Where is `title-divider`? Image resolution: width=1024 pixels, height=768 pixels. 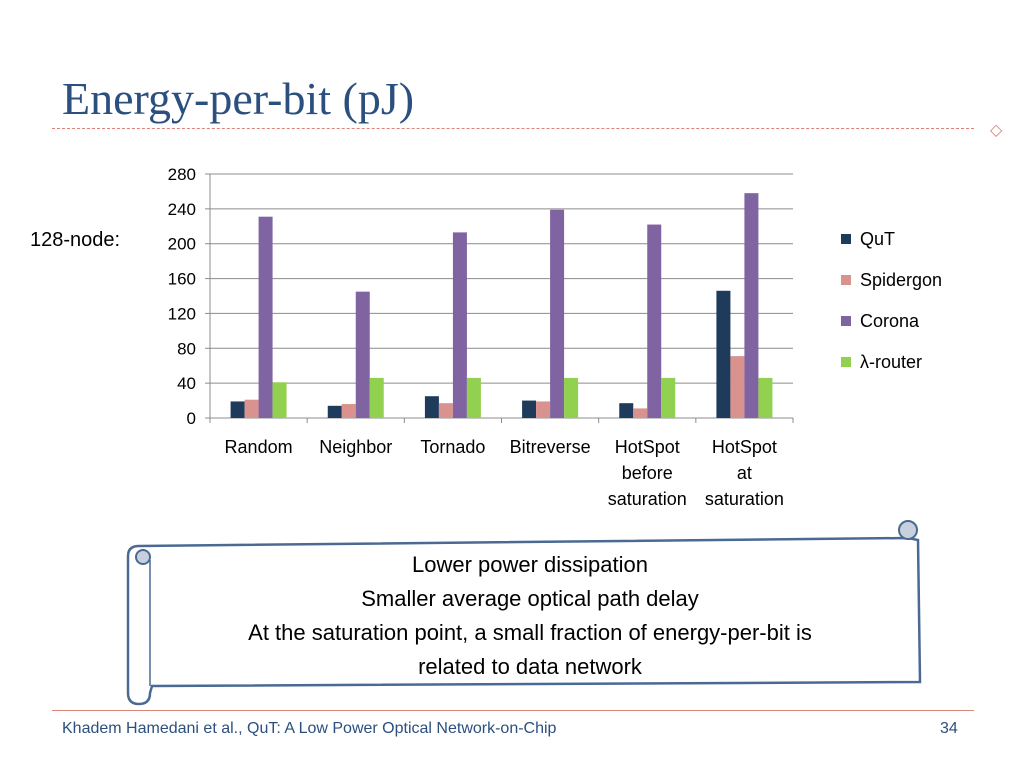 title-divider is located at coordinates (513, 128).